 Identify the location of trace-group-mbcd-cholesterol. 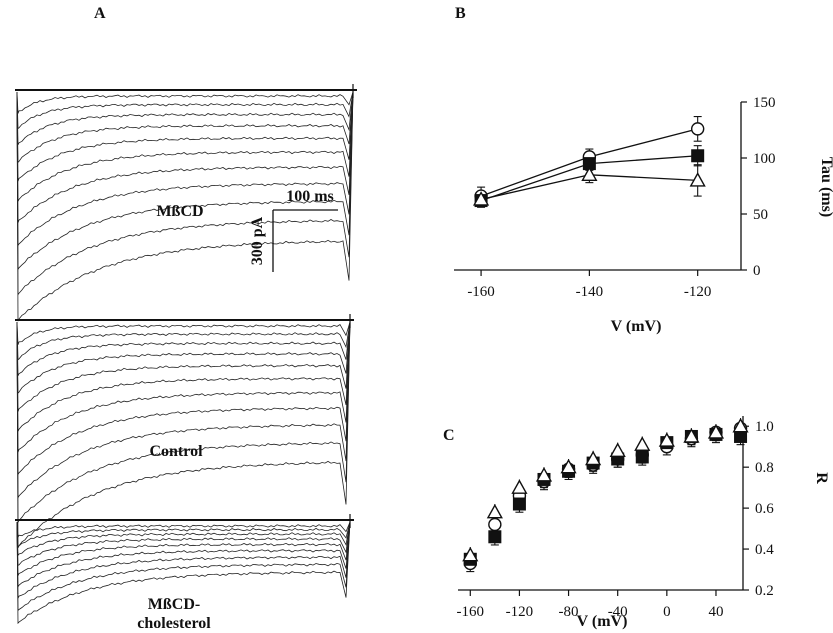
(184, 569).